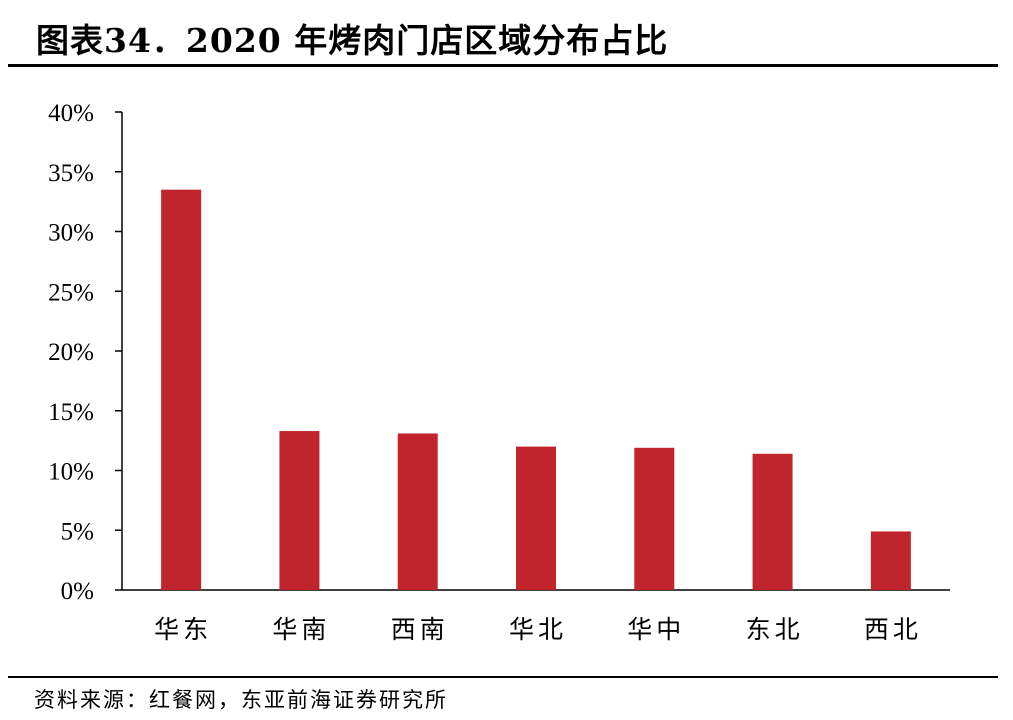 The height and width of the screenshot is (720, 1013). Describe the element at coordinates (420, 629) in the screenshot. I see `category-label: 西南` at that location.